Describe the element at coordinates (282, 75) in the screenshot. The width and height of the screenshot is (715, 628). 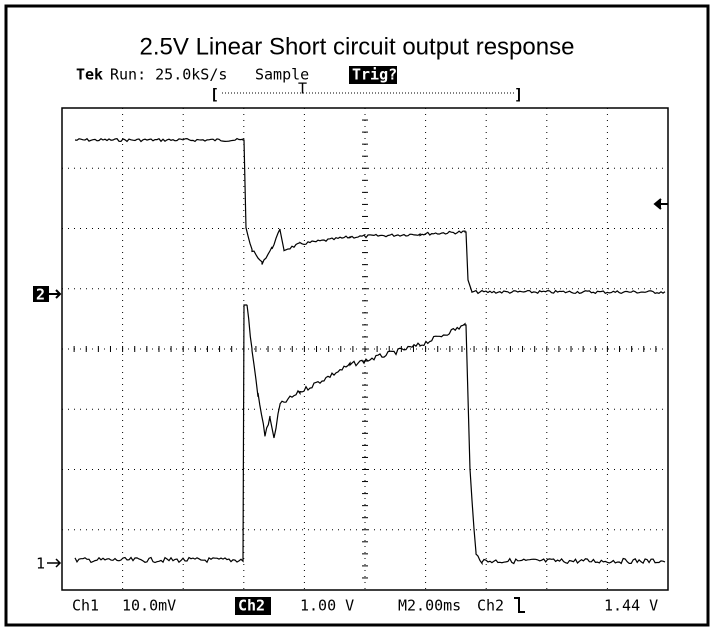
I see `acq-mode: Sample` at that location.